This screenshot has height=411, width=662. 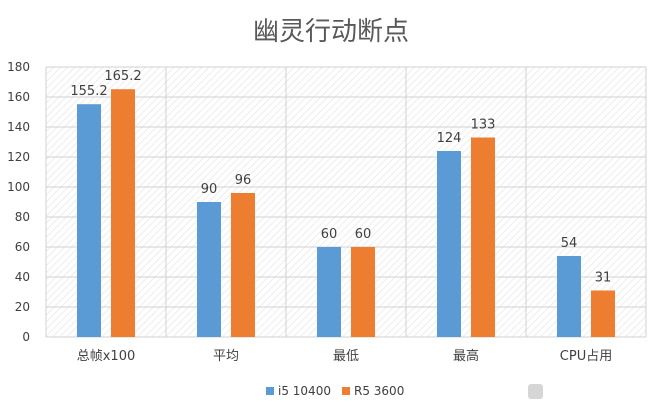 I want to click on data-label: 54, so click(x=569, y=243).